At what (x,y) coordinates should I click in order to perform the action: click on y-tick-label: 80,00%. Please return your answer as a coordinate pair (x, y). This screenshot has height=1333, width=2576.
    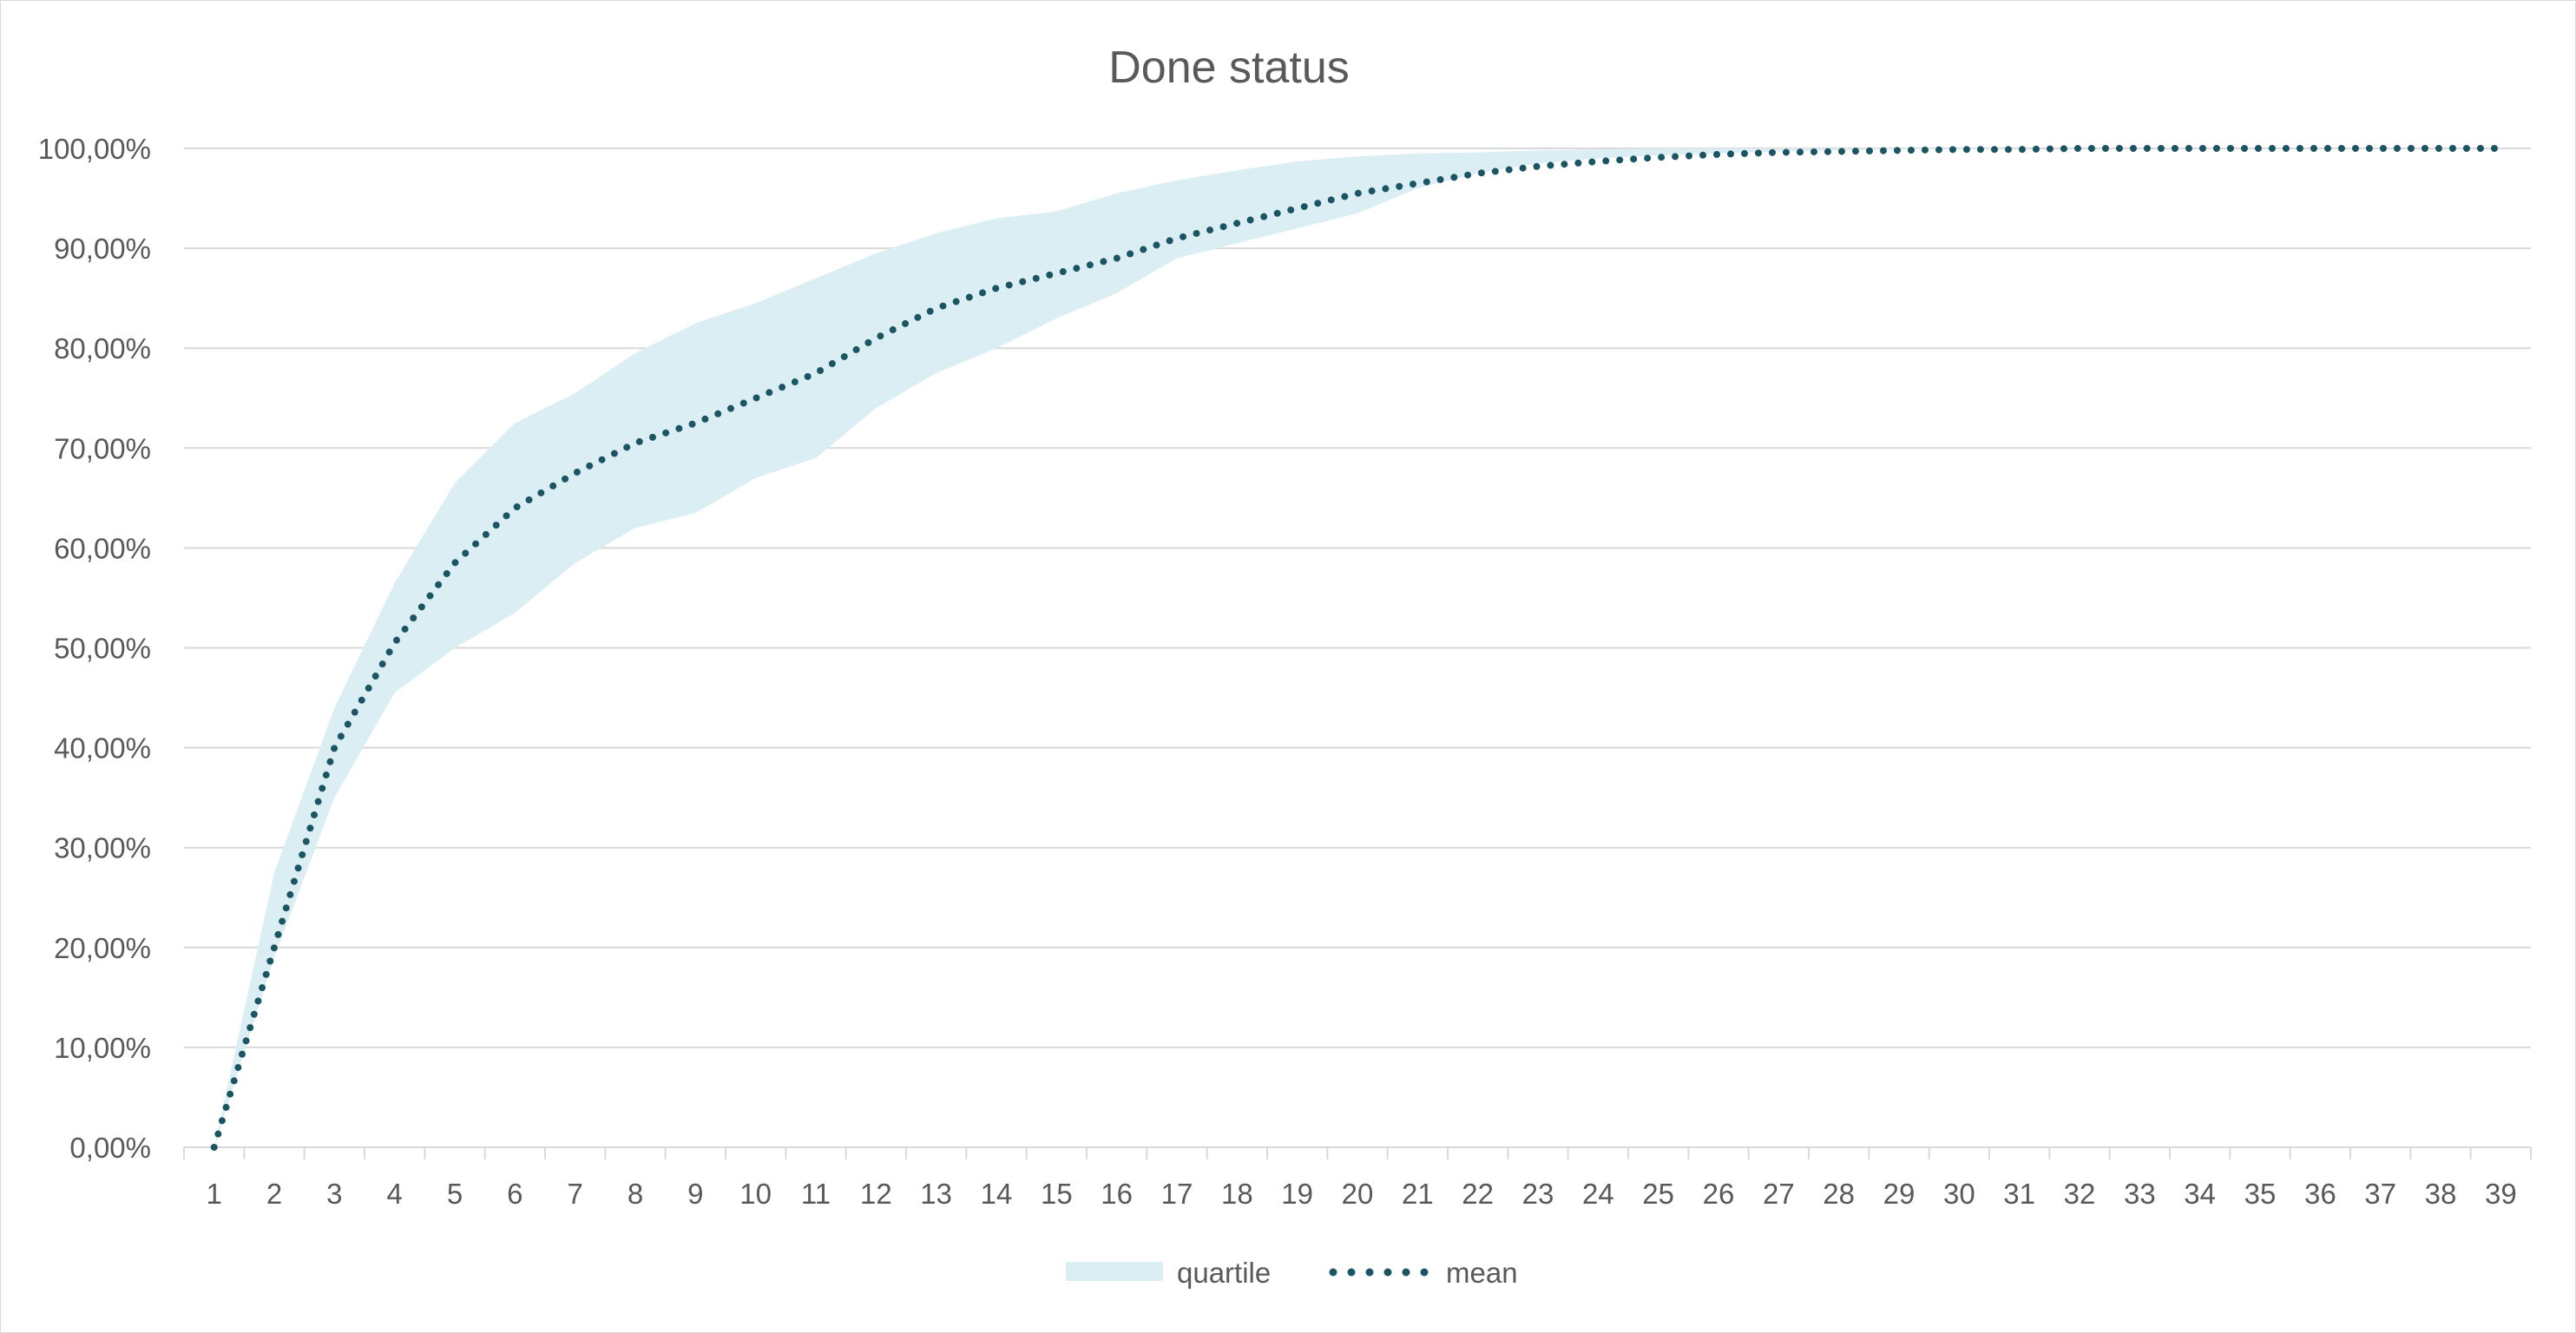
    Looking at the image, I should click on (102, 348).